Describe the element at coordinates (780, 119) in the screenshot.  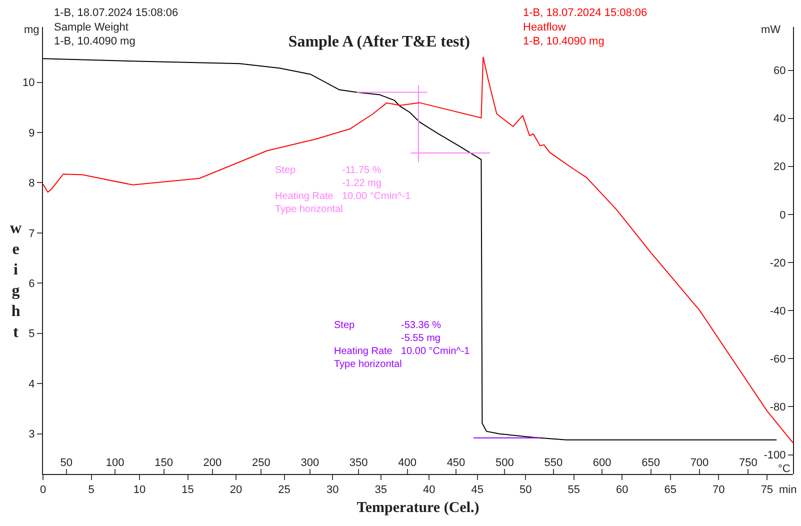
I see `y2-tick-label: 40` at that location.